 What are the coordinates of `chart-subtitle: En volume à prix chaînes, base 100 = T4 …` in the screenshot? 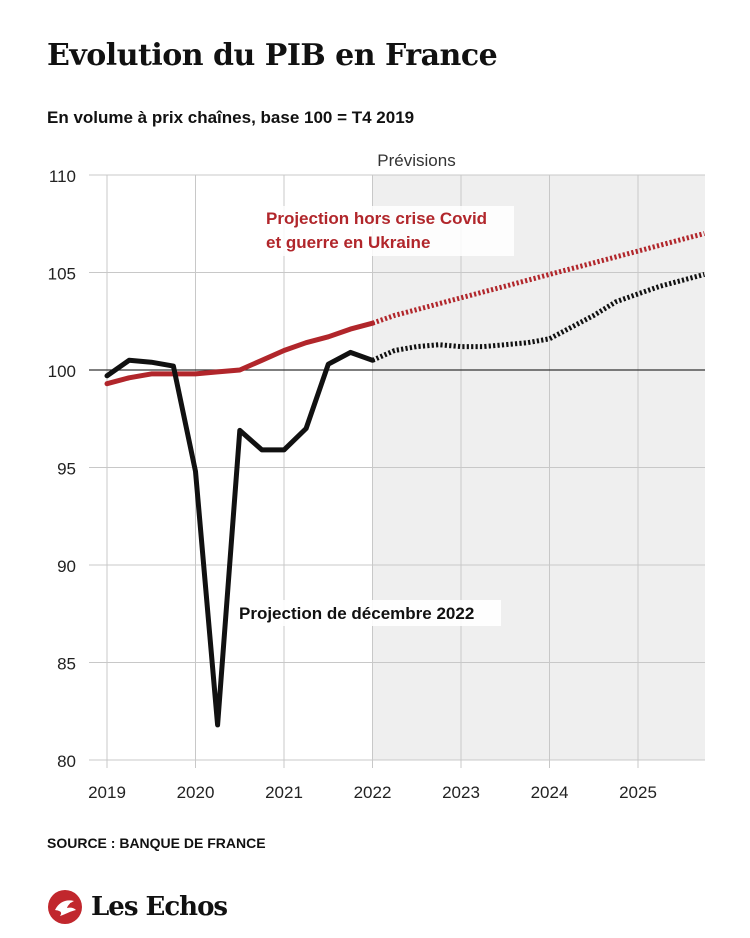 It's located at (231, 117).